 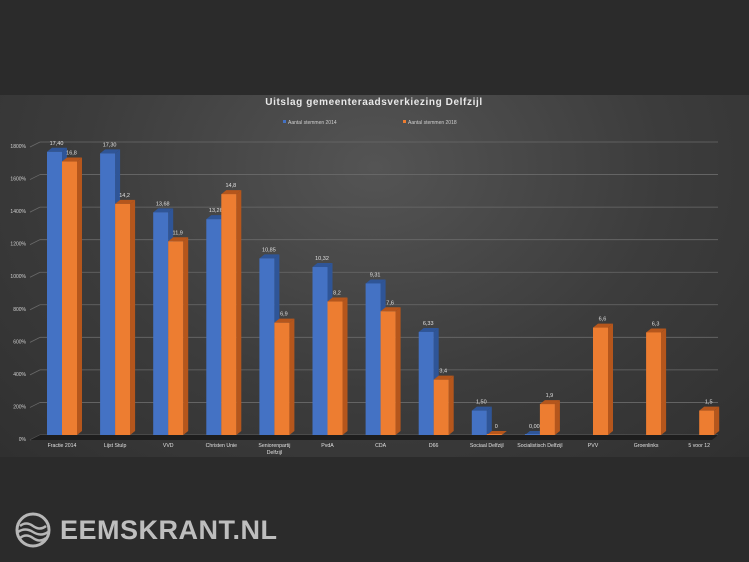 I want to click on data-label: 13,68, so click(x=163, y=204).